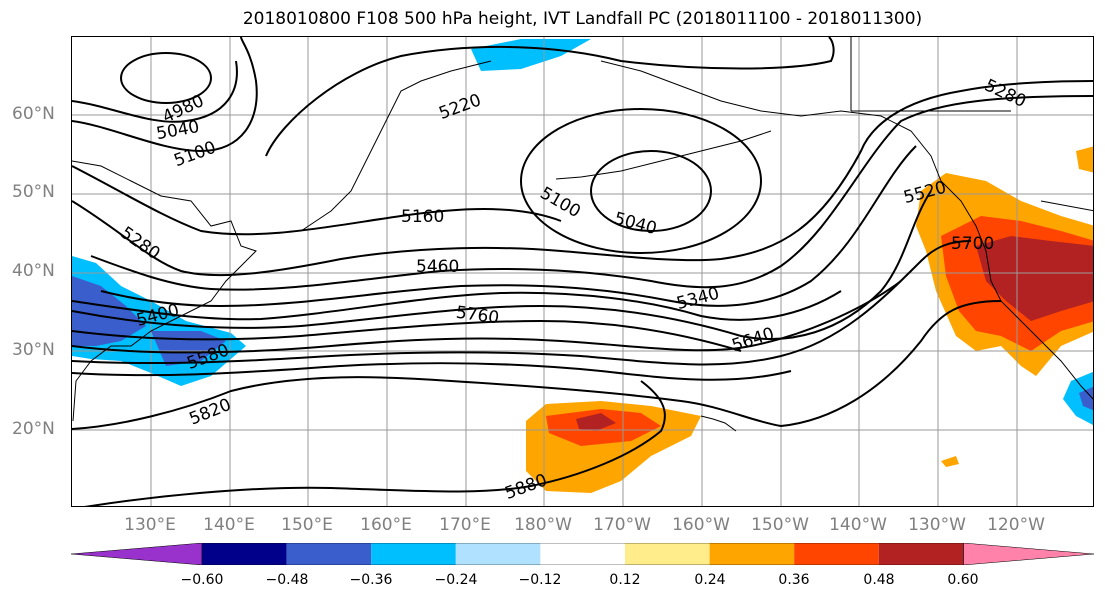 This screenshot has width=1105, height=601. I want to click on hawaii-islands, so click(718, 423).